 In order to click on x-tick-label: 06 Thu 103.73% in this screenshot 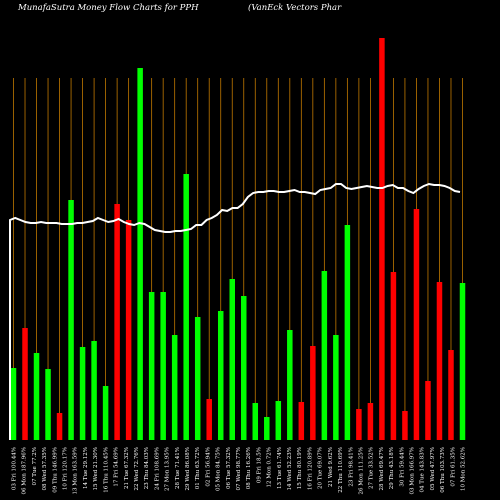, I will do `click(443, 470)`.